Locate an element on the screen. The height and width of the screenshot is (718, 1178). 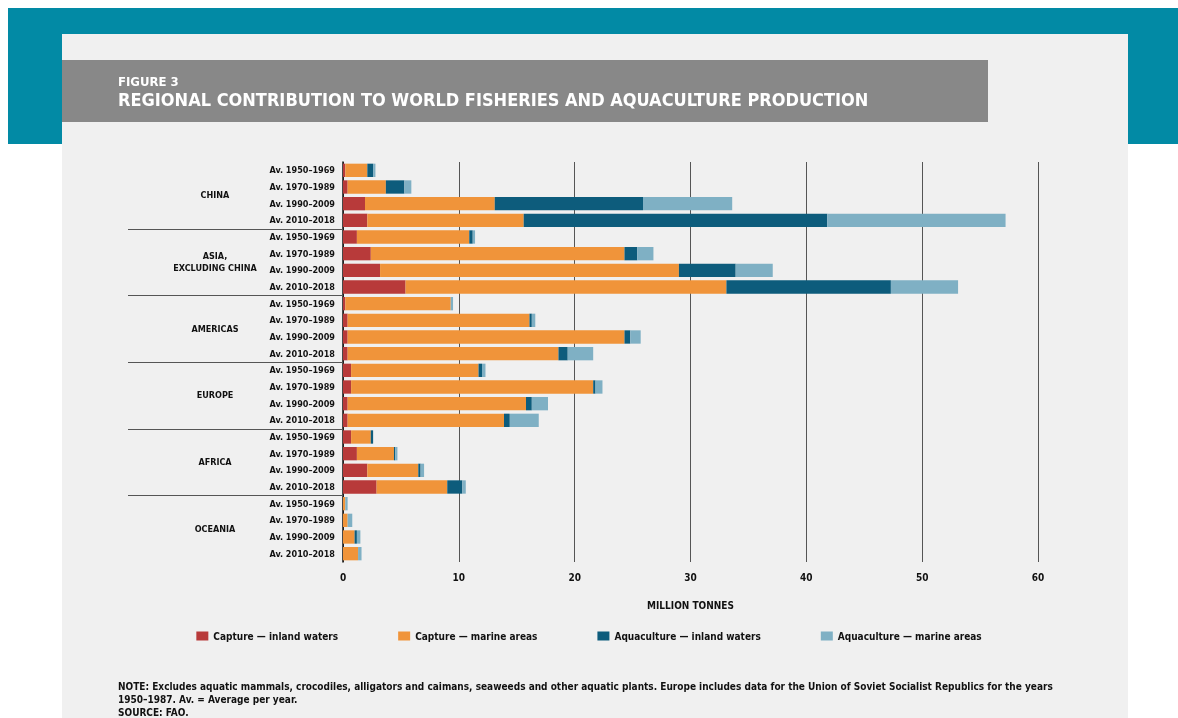
text: FIGURE 3 is located at coordinates (148, 81).